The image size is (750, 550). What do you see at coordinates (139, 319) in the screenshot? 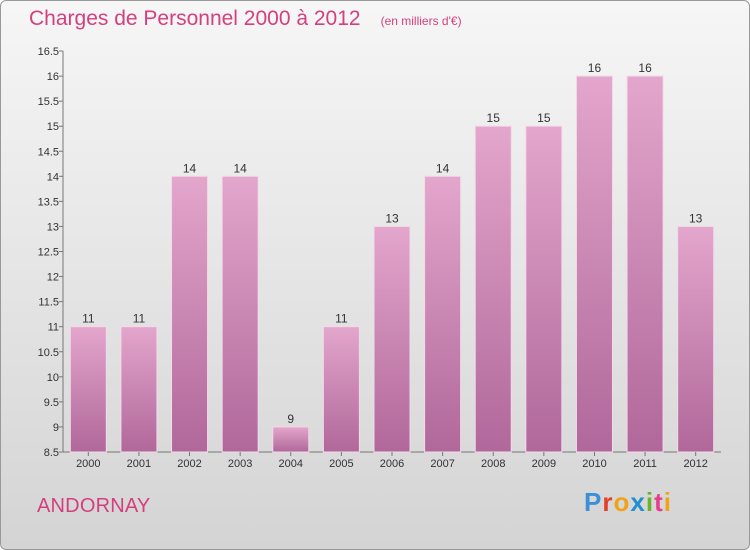
I see `data-label-2001: 11` at bounding box center [139, 319].